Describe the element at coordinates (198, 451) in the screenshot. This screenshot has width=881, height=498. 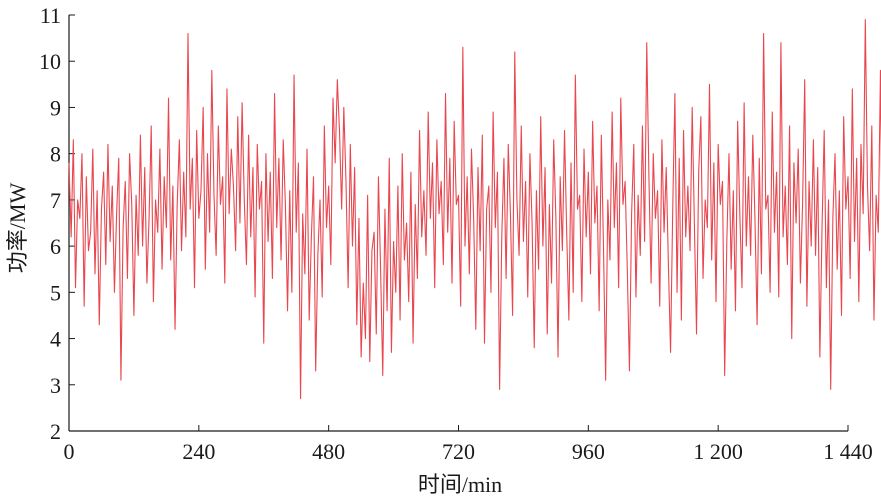
I see `x-tick-label: 240` at that location.